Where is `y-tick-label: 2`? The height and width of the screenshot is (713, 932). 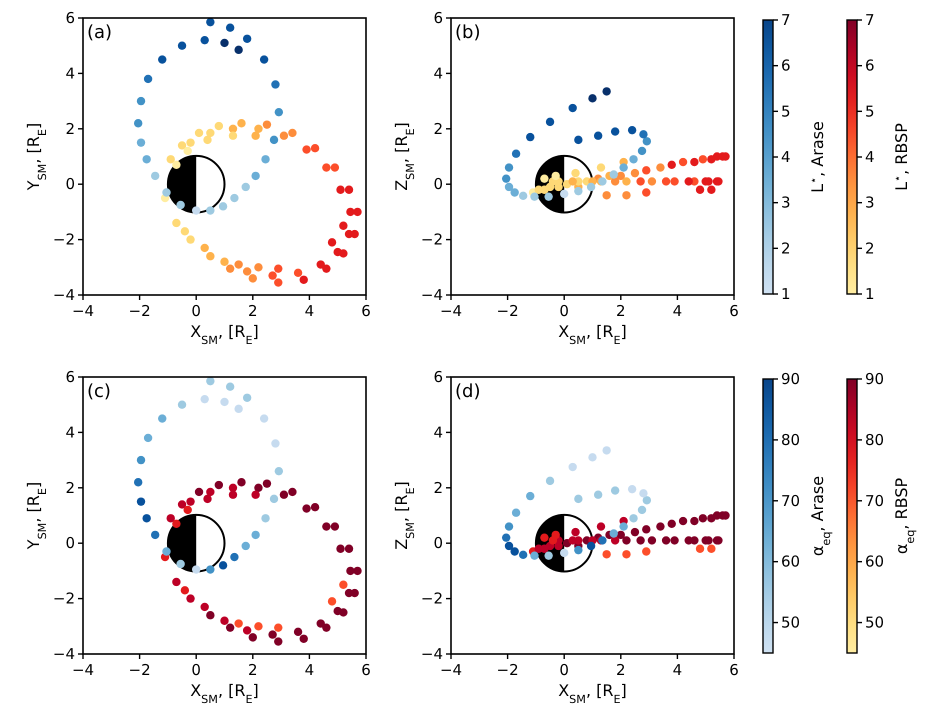
y-tick-label: 2 is located at coordinates (438, 129).